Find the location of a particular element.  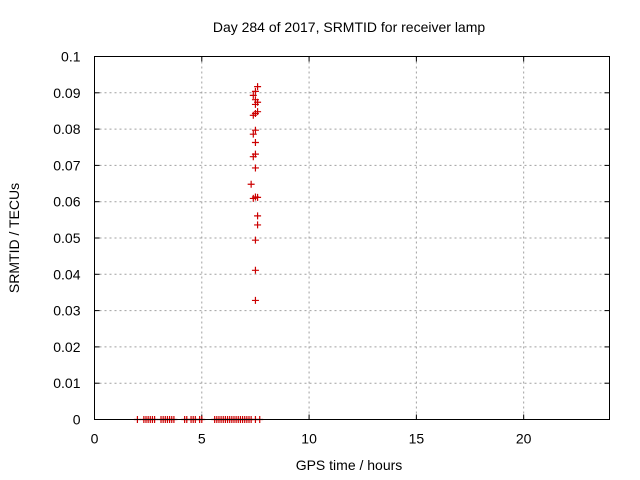

data-points is located at coordinates (198, 253).